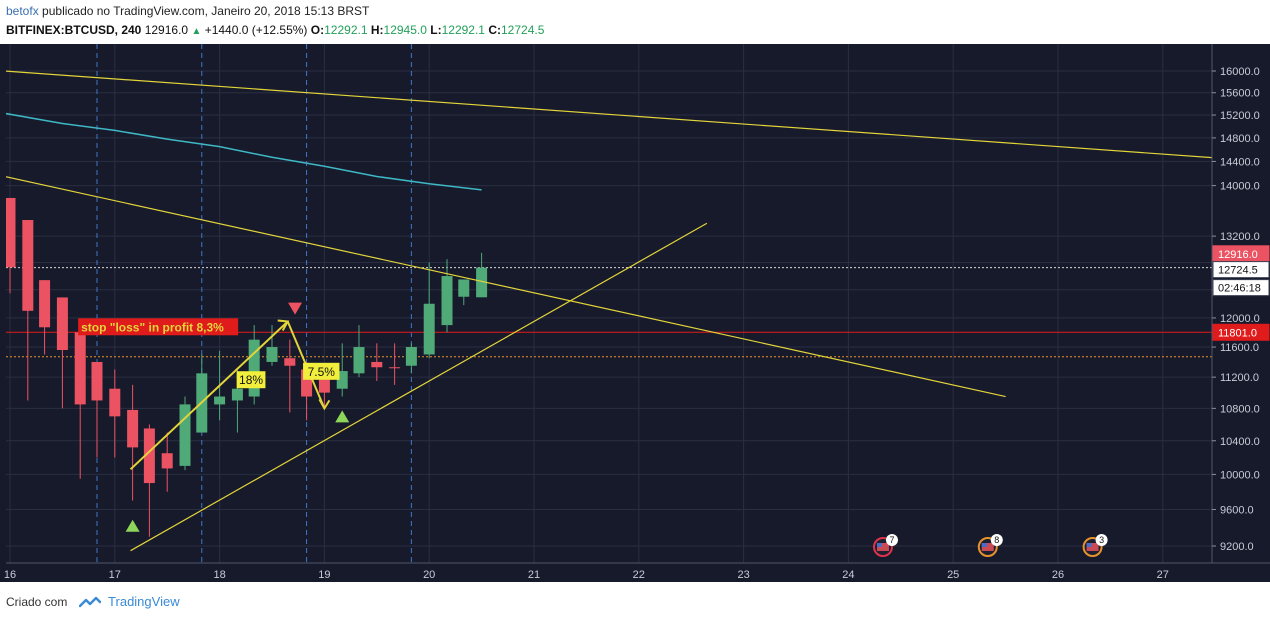 The image size is (1270, 619). Describe the element at coordinates (1089, 545) in the screenshot. I see `flag-canton` at that location.